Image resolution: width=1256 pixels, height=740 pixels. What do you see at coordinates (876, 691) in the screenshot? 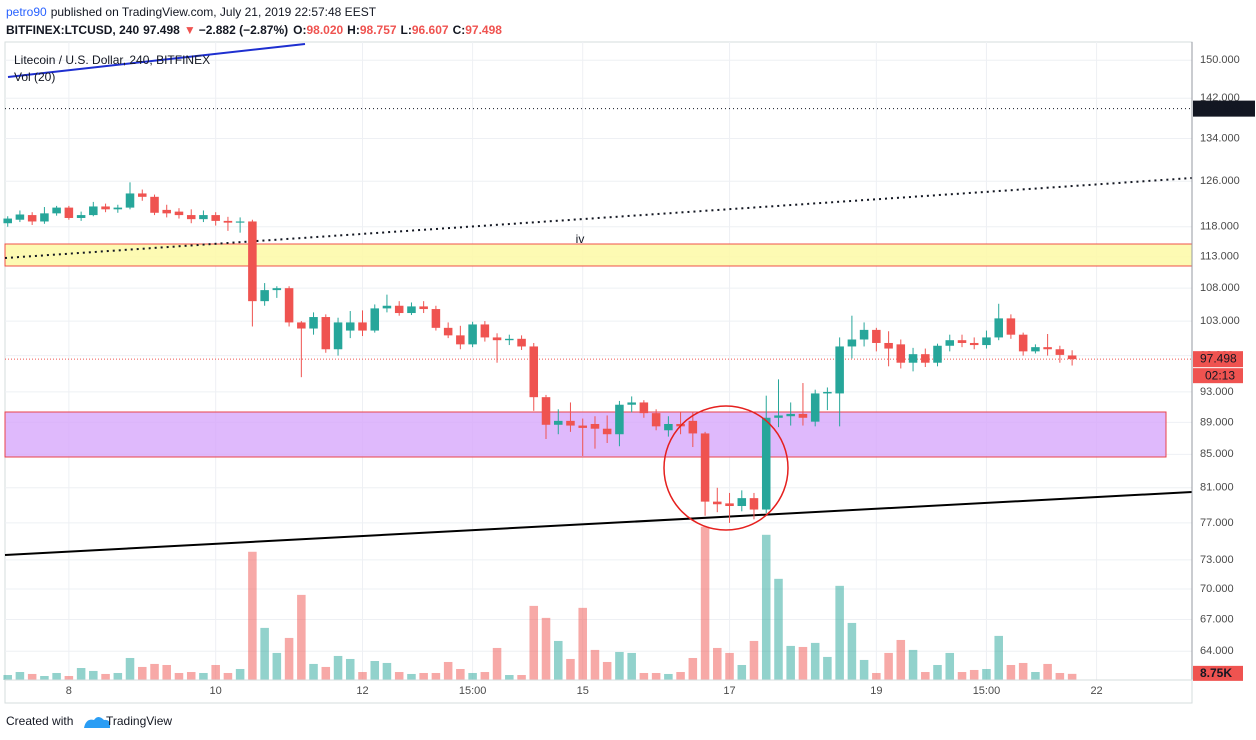
I see `x-tick-label: 19` at bounding box center [876, 691].